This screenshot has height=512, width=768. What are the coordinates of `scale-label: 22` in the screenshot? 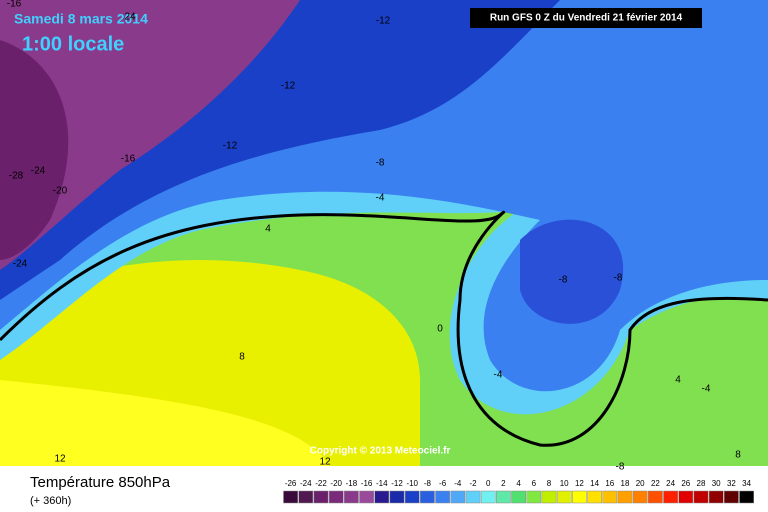 It's located at (655, 483).